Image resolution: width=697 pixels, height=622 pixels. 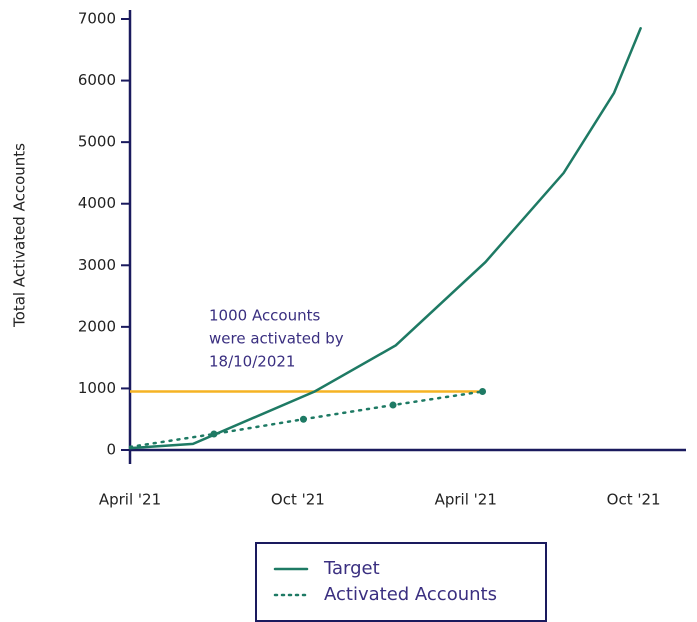 I want to click on y-tick-label: 7000, so click(x=97, y=19).